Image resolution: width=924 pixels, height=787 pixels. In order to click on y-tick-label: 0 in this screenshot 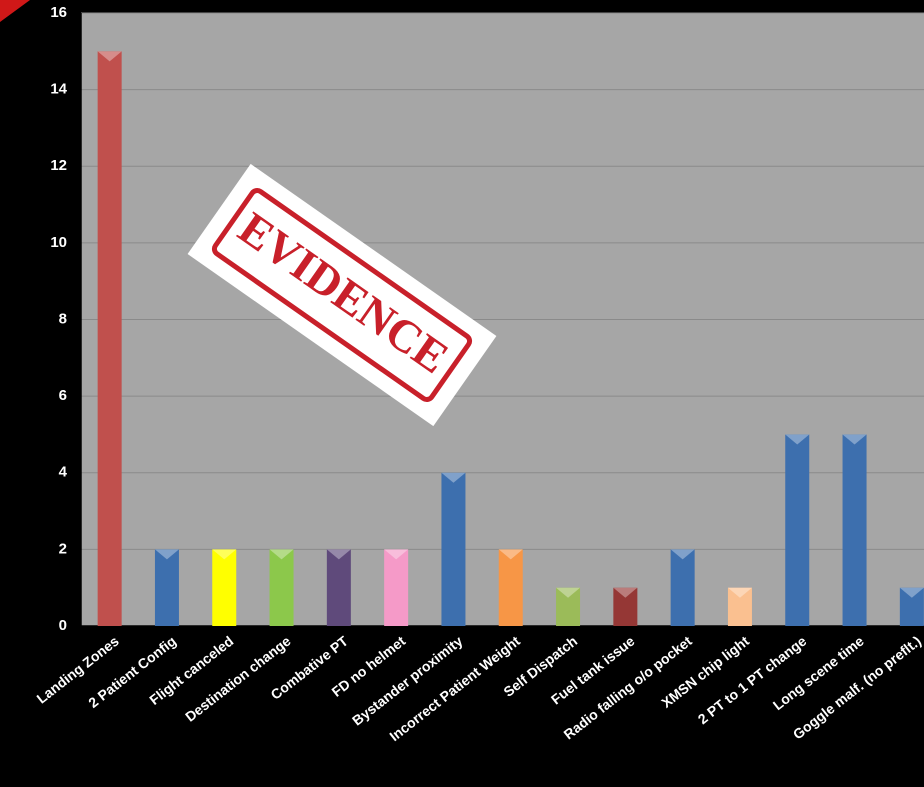, I will do `click(63, 625)`.